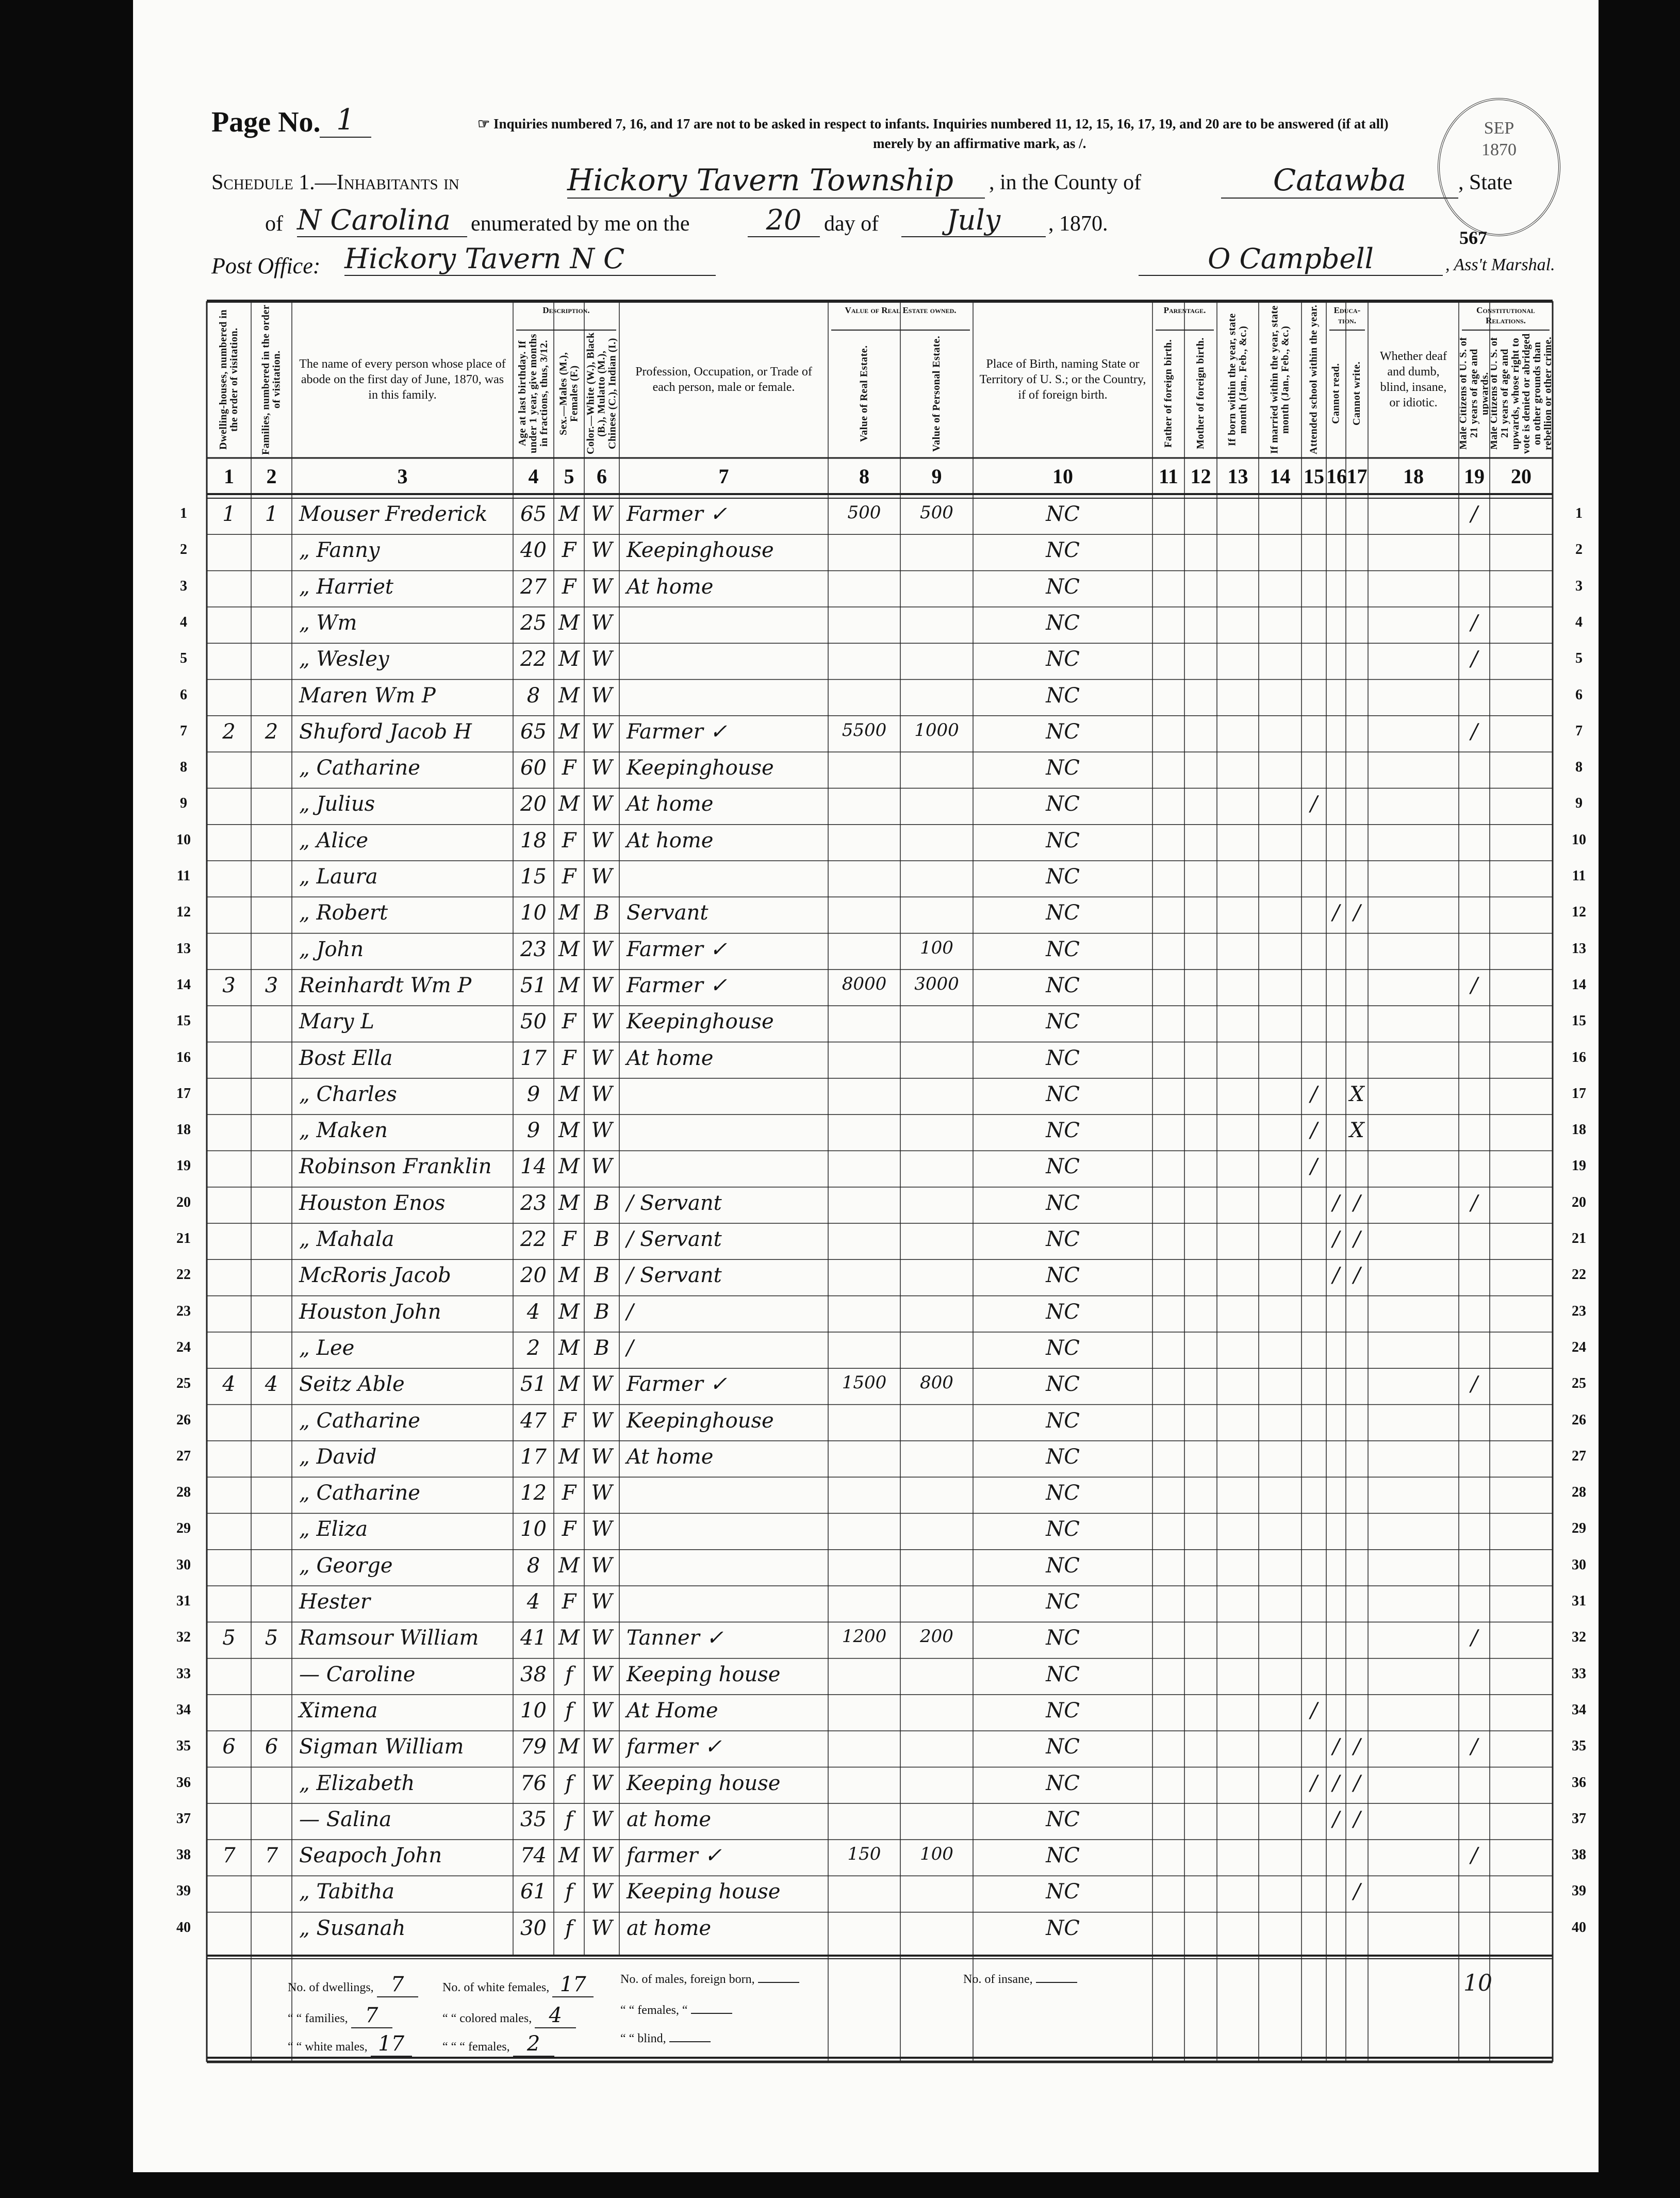  What do you see at coordinates (1313, 1131) in the screenshot?
I see `cell-school: /` at bounding box center [1313, 1131].